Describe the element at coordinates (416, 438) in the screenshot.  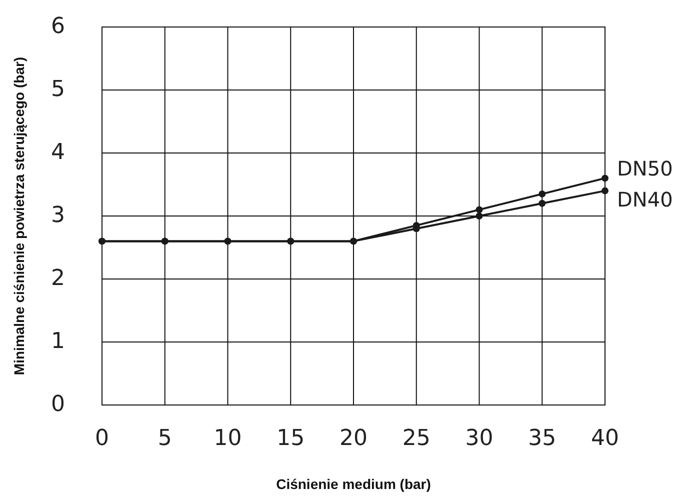
I see `x-tick-label: 25` at that location.